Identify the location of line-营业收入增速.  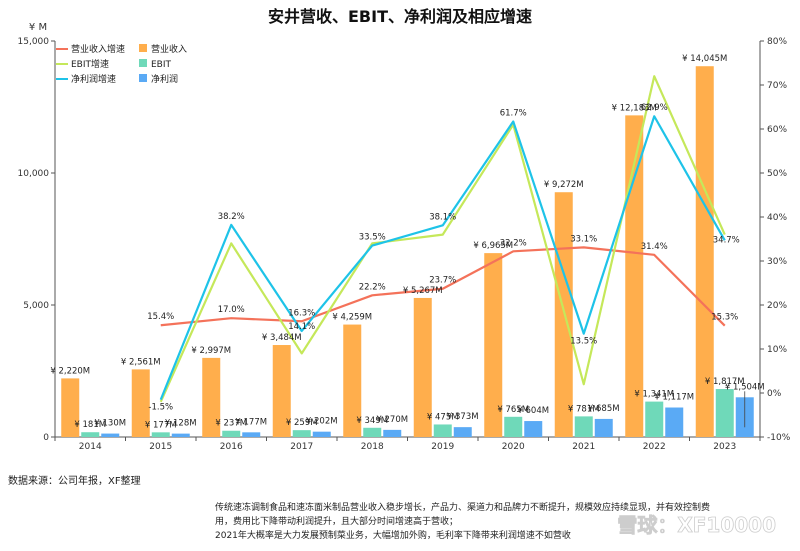
(443, 286).